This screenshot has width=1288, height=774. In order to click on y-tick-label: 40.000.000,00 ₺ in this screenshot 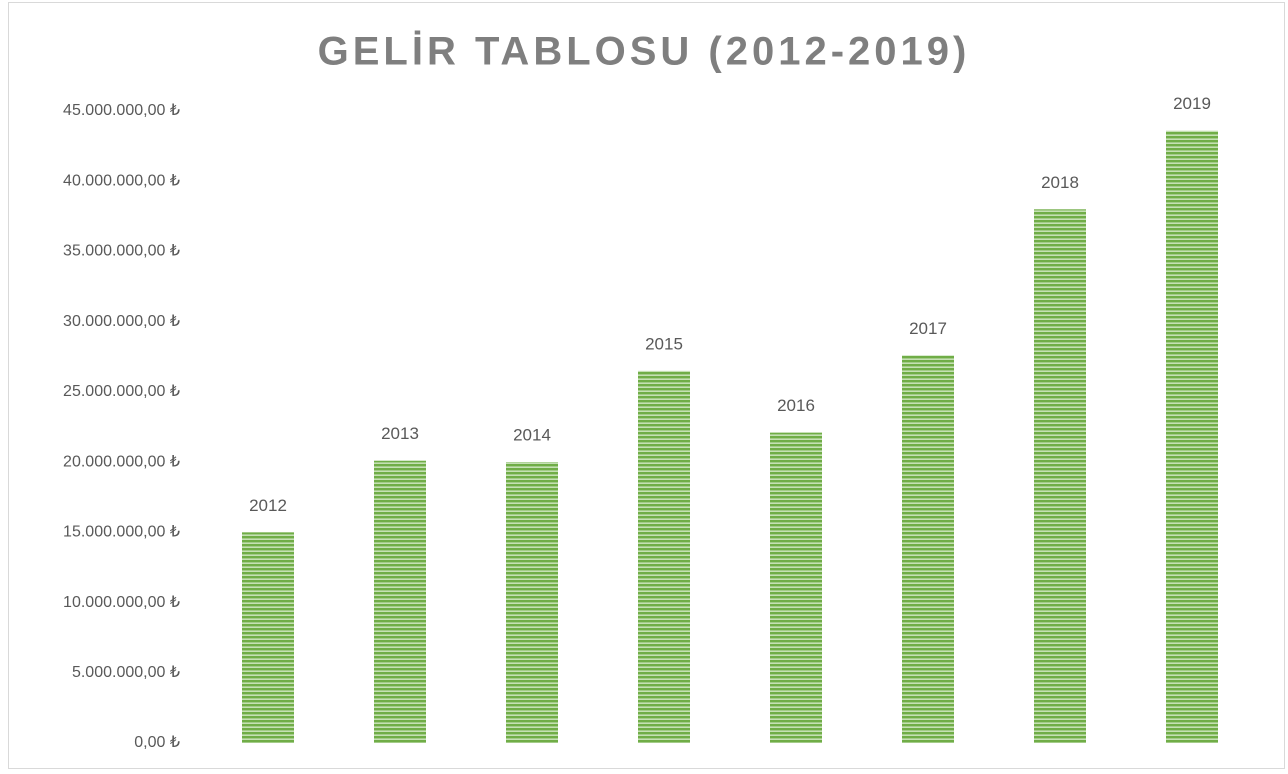, I will do `click(121, 180)`.